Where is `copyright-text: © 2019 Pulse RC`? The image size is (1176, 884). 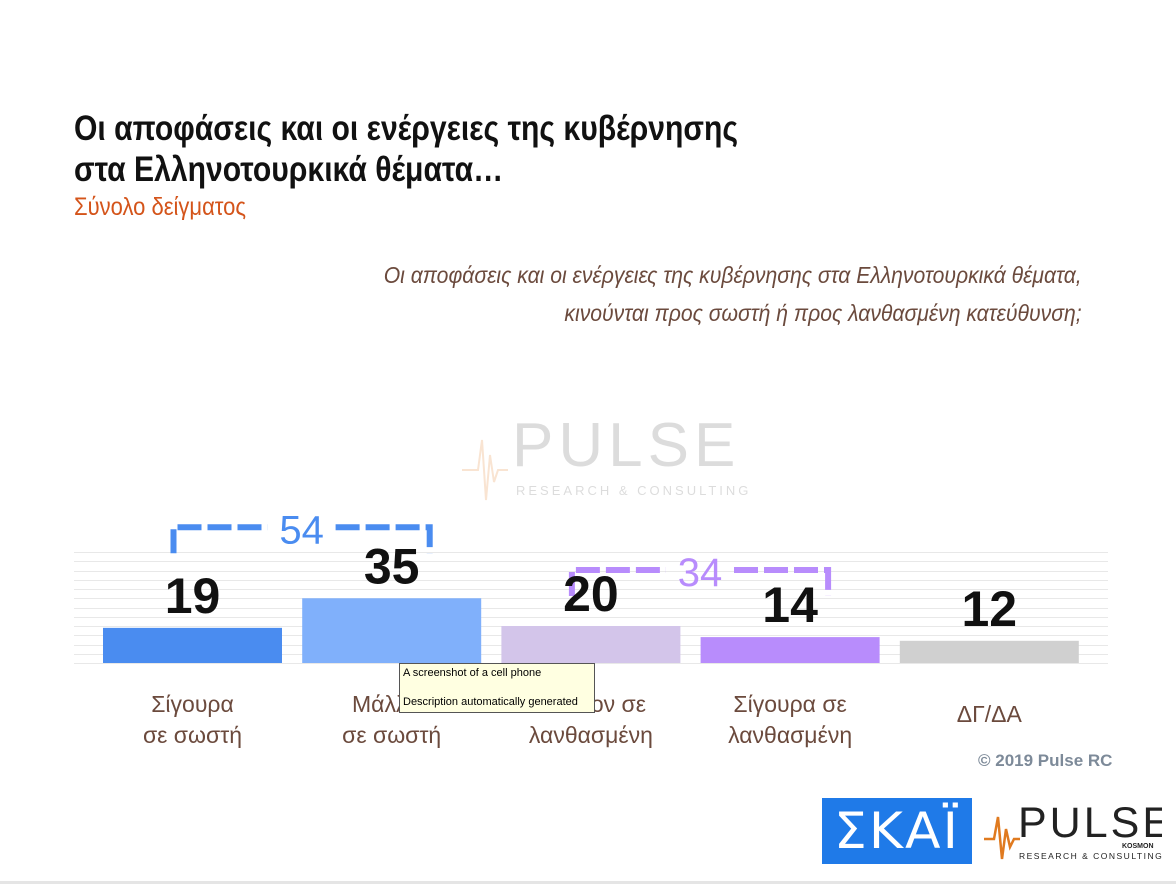
copyright-text: © 2019 Pulse RC is located at coordinates (1045, 760).